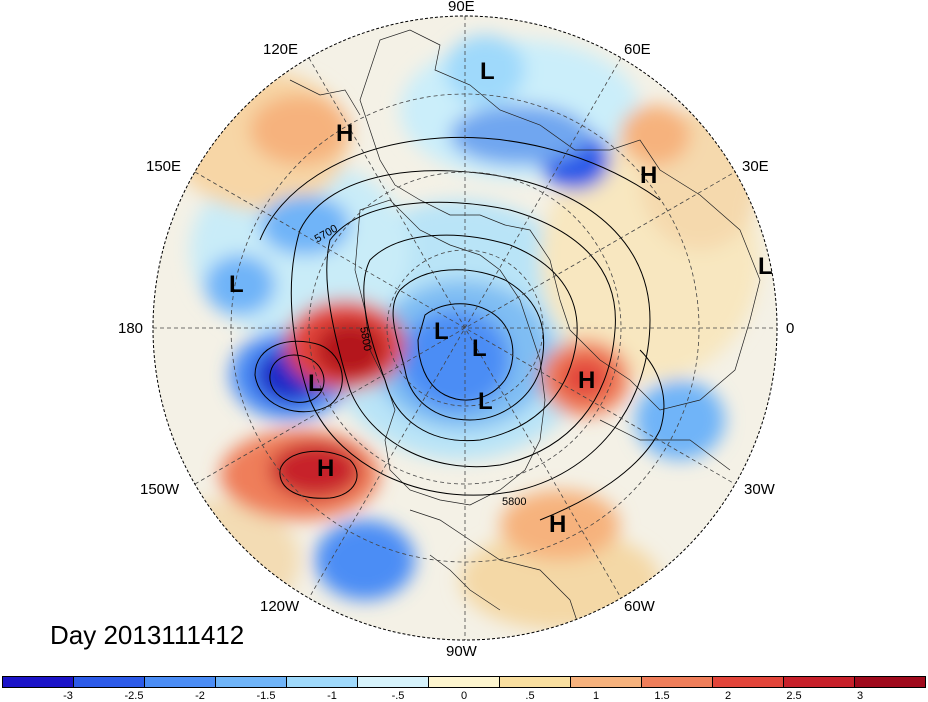 The height and width of the screenshot is (702, 928). I want to click on colorbar-tick-label: -.5, so click(398, 696).